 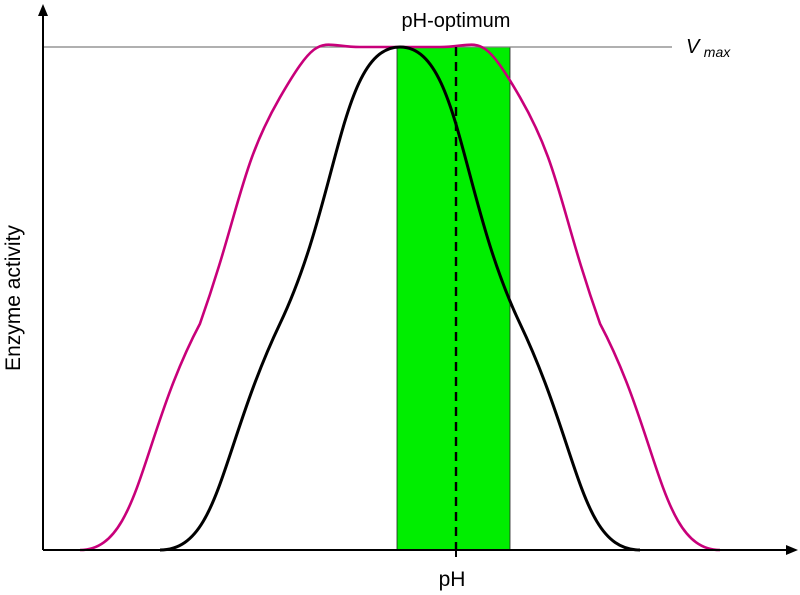 I want to click on vmax-label-subscript: max, so click(x=717, y=52).